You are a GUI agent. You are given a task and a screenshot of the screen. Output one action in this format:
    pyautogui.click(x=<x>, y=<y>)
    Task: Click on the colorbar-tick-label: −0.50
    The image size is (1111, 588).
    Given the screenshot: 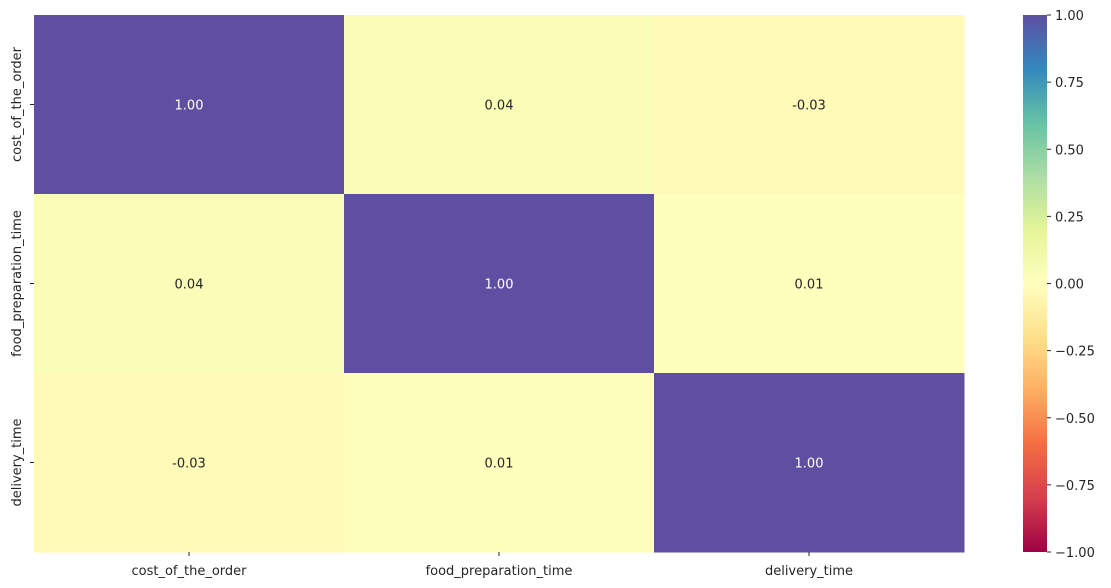 What is the action you would take?
    pyautogui.click(x=1075, y=419)
    